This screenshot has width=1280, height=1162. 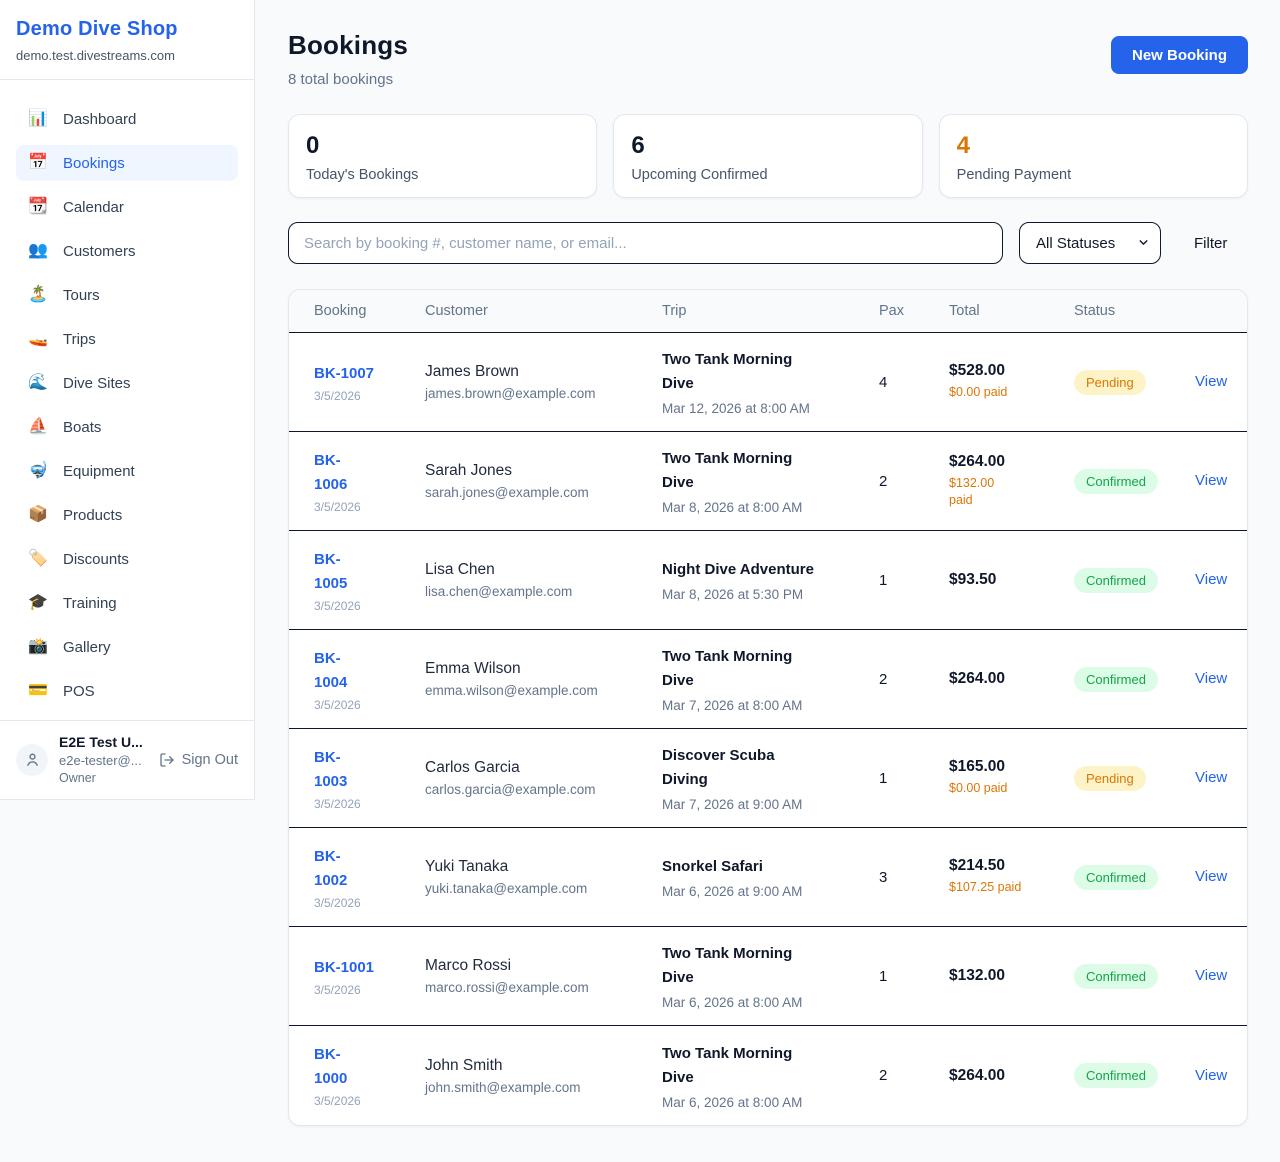 What do you see at coordinates (464, 1065) in the screenshot?
I see `customer-name: John Smith` at bounding box center [464, 1065].